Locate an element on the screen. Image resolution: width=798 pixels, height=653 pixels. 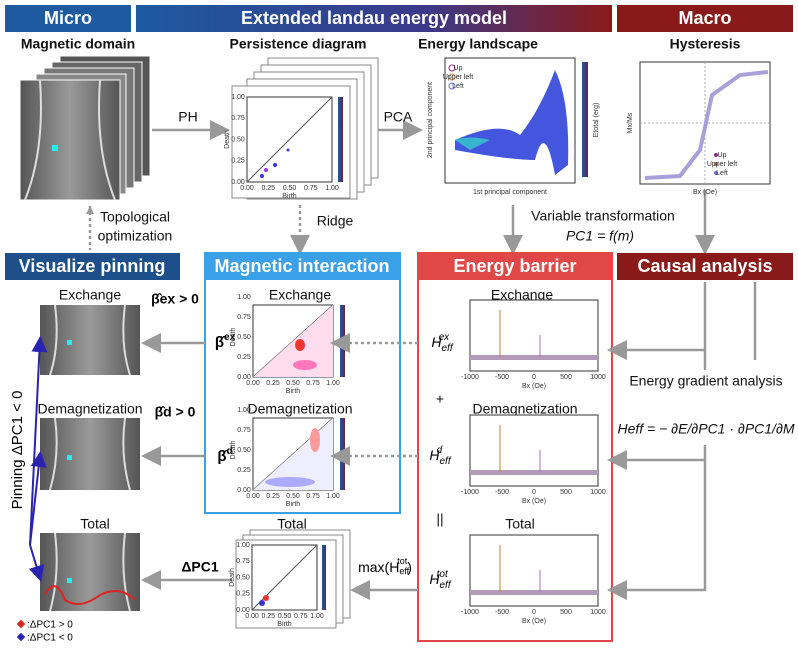
step-label: PC1 = f(m) is located at coordinates (600, 236).